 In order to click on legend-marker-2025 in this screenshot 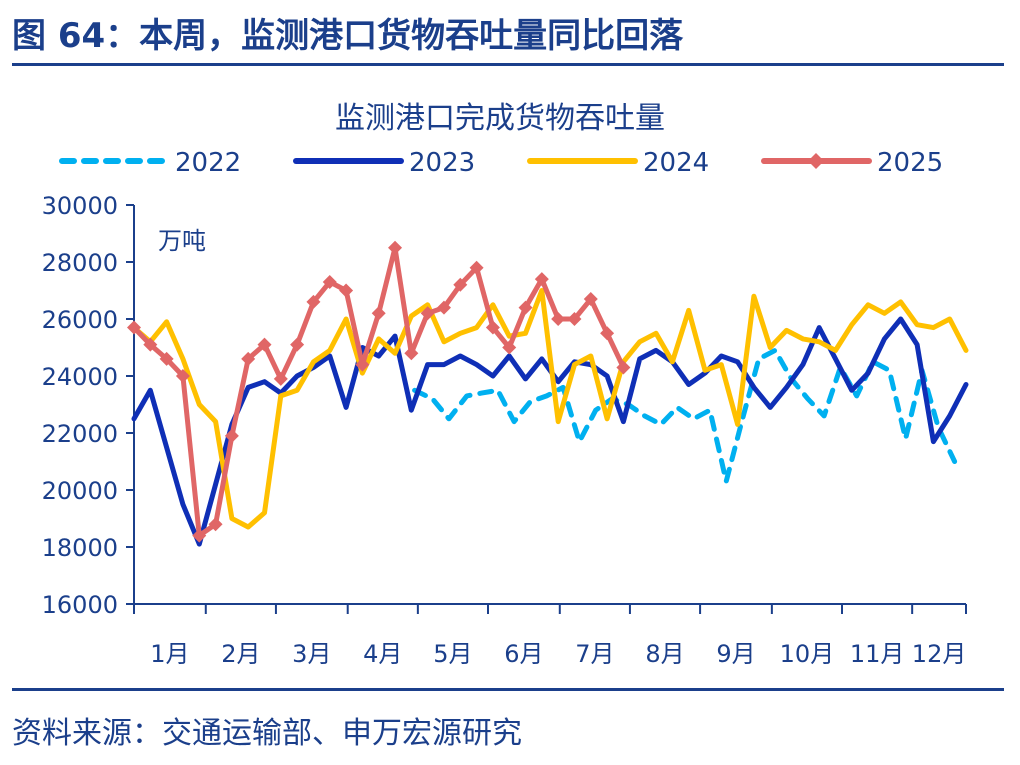, I will do `click(816, 161)`.